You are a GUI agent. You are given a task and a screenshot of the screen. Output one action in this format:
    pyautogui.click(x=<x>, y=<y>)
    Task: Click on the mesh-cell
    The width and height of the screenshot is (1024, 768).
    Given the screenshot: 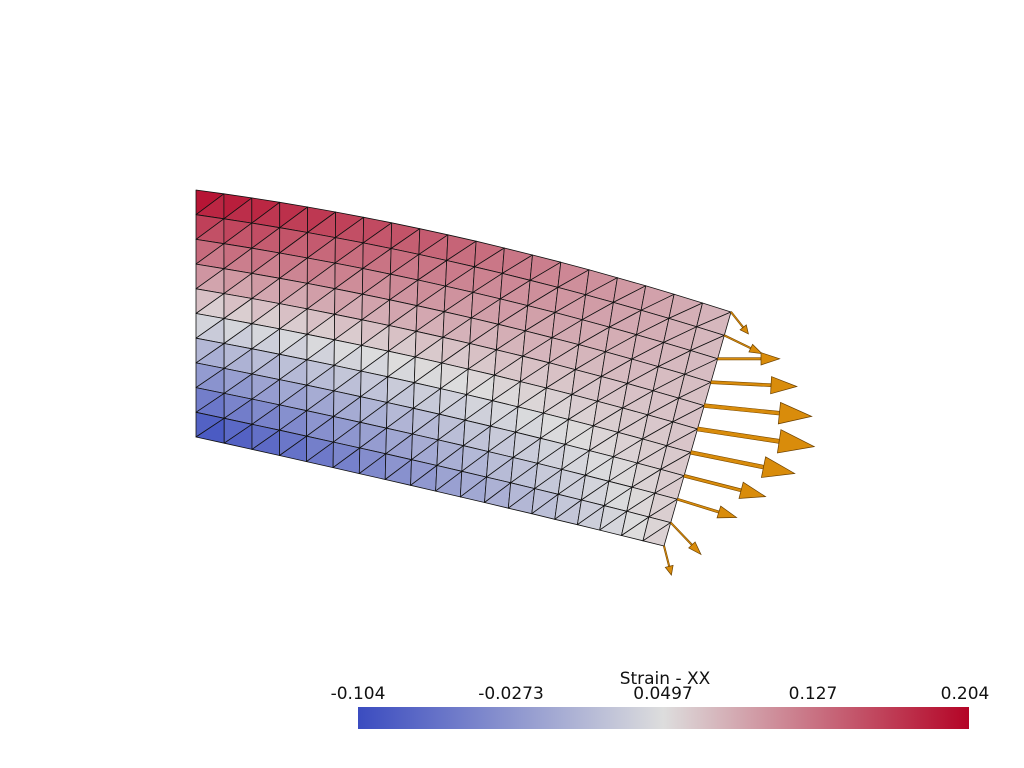 What is the action you would take?
    pyautogui.click(x=657, y=534)
    